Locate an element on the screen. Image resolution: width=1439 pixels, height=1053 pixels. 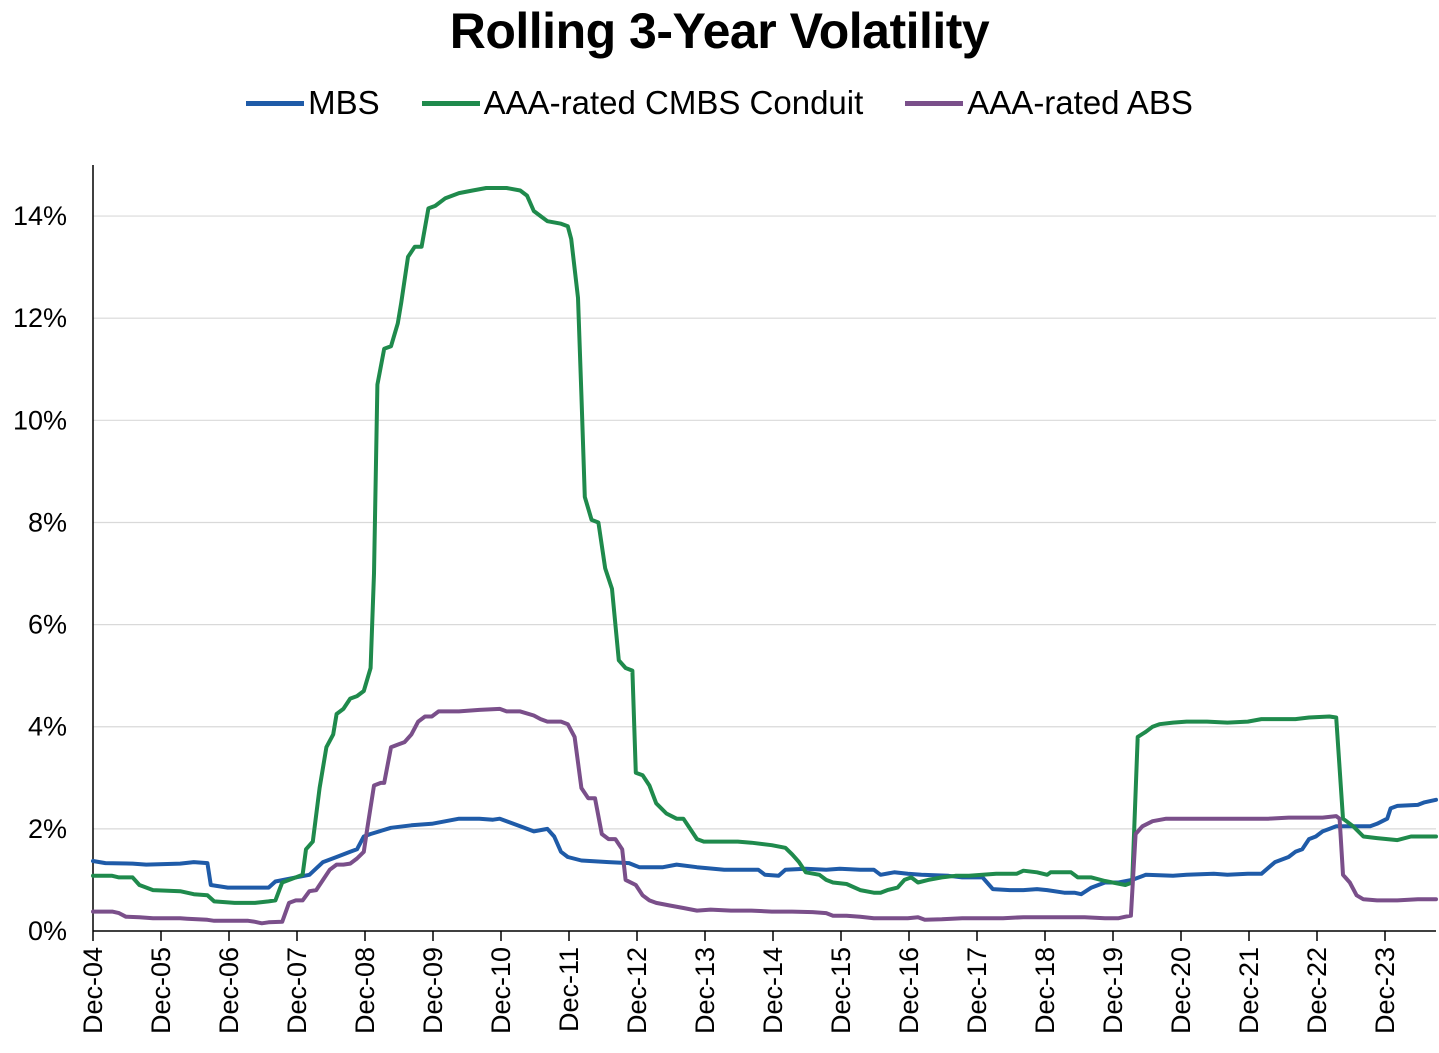
x-tick-label: Dec-15 is located at coordinates (841, 990).